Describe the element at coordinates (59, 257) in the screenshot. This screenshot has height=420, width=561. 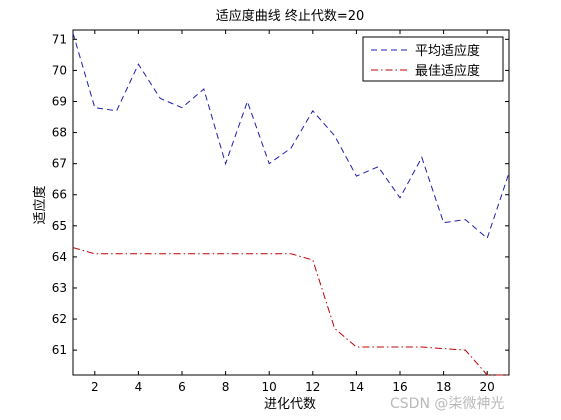
I see `y-tick-label: 64` at that location.